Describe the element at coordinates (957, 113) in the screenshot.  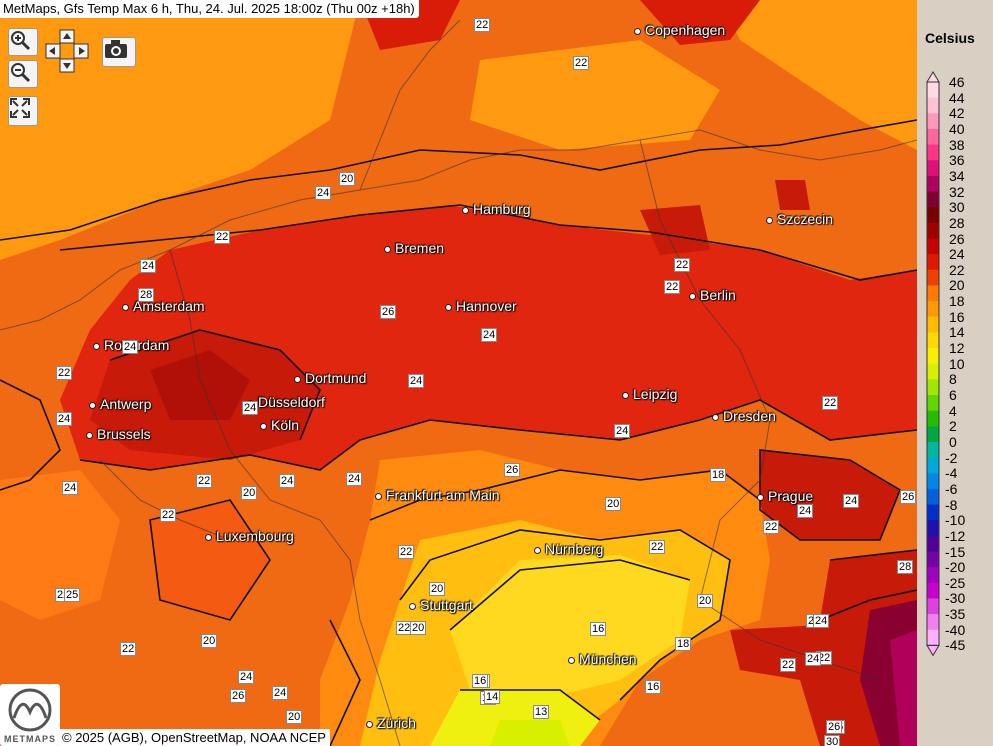
I see `legend-level-label: 42` at that location.